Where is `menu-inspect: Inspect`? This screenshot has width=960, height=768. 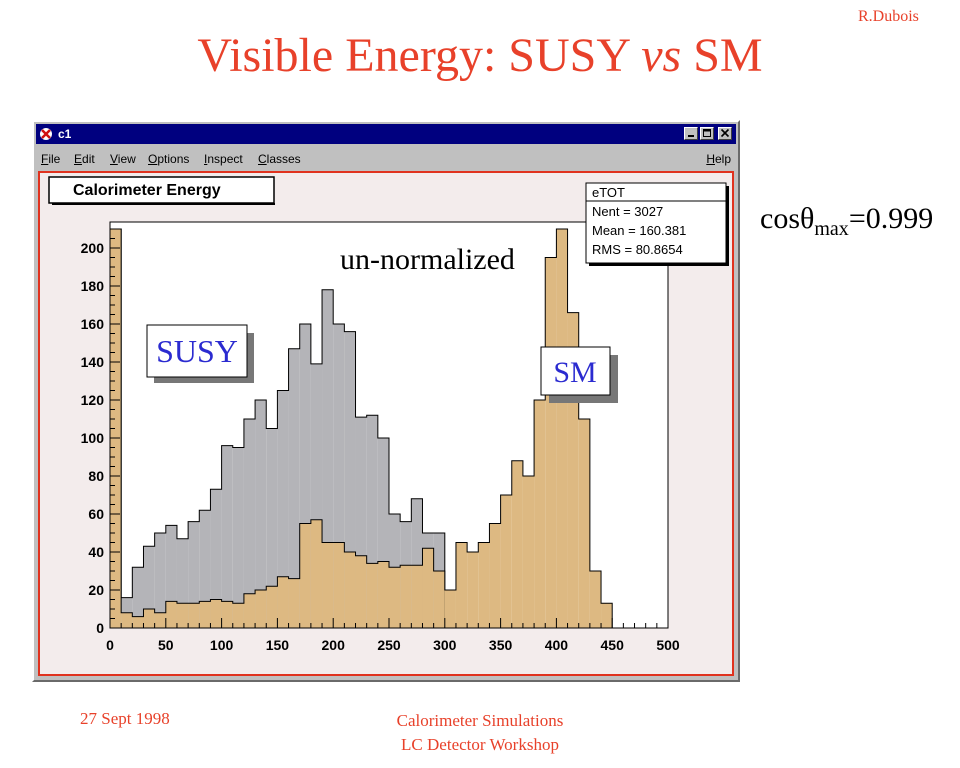
menu-inspect: Inspect is located at coordinates (223, 159).